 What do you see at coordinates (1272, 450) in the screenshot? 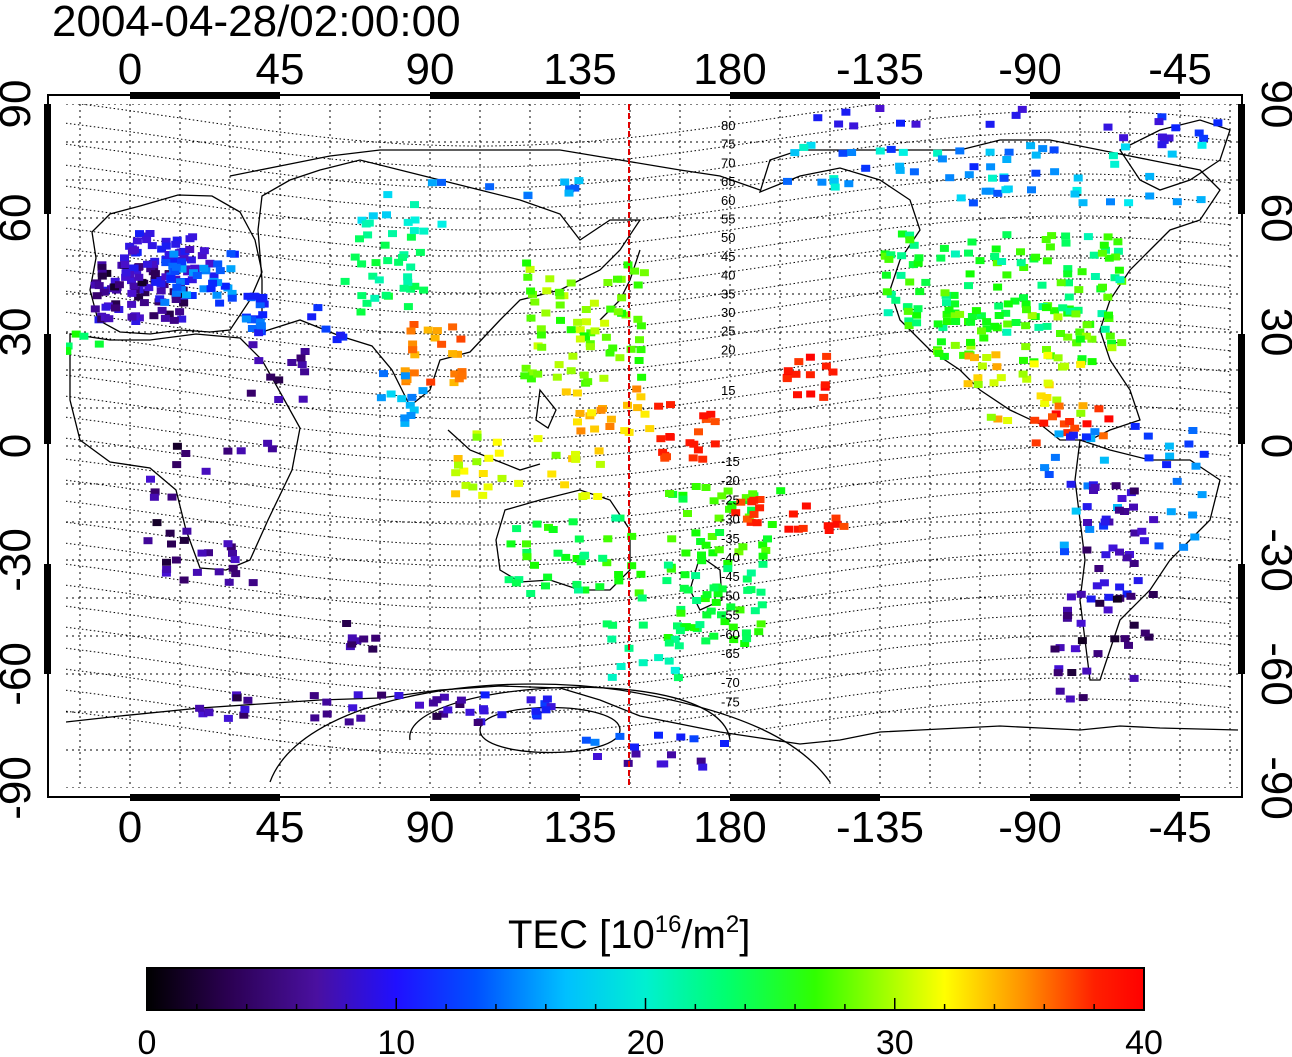
I see `y-tick-labels-right: 90 60 30 0 -30 -60 -90` at bounding box center [1272, 450].